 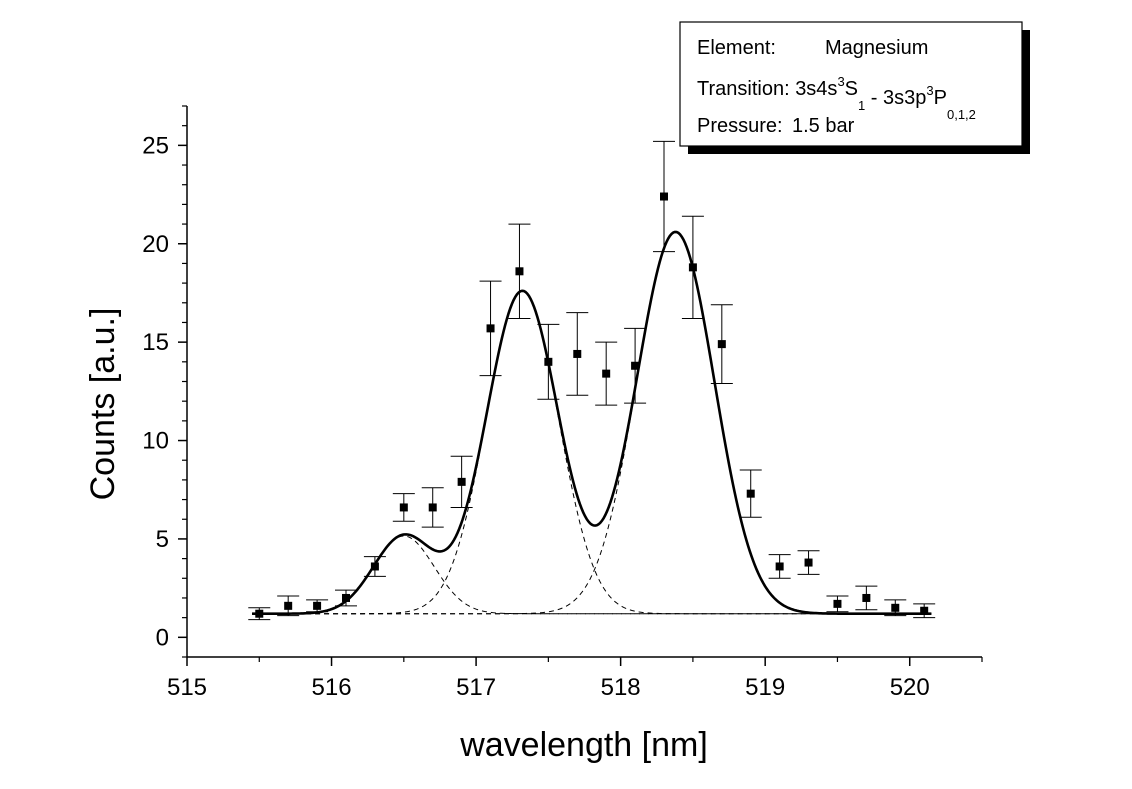 What do you see at coordinates (736, 48) in the screenshot?
I see `legend-element-label: Element:` at bounding box center [736, 48].